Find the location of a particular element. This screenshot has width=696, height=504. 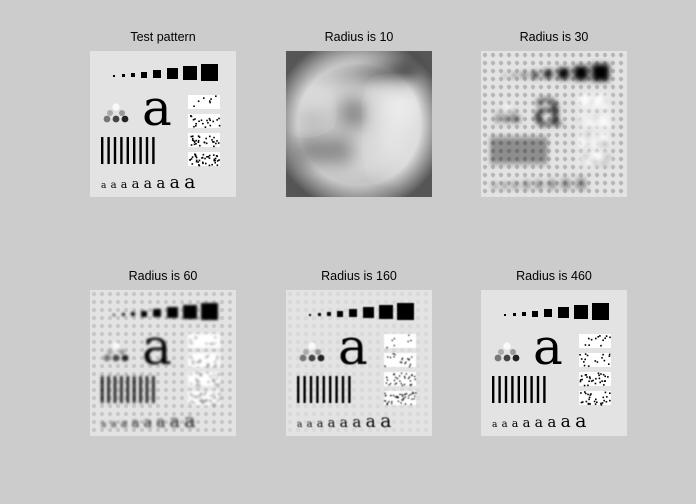

panel-title: Radius is 10 is located at coordinates (359, 37).